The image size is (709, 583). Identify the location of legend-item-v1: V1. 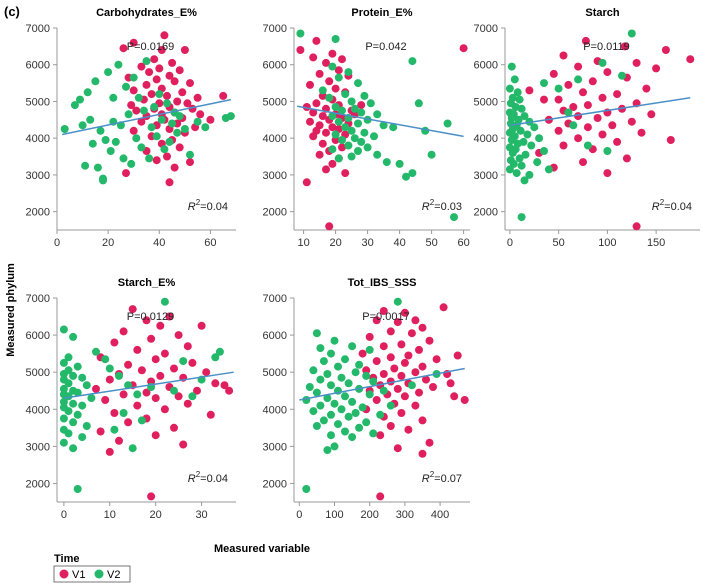
(72, 575).